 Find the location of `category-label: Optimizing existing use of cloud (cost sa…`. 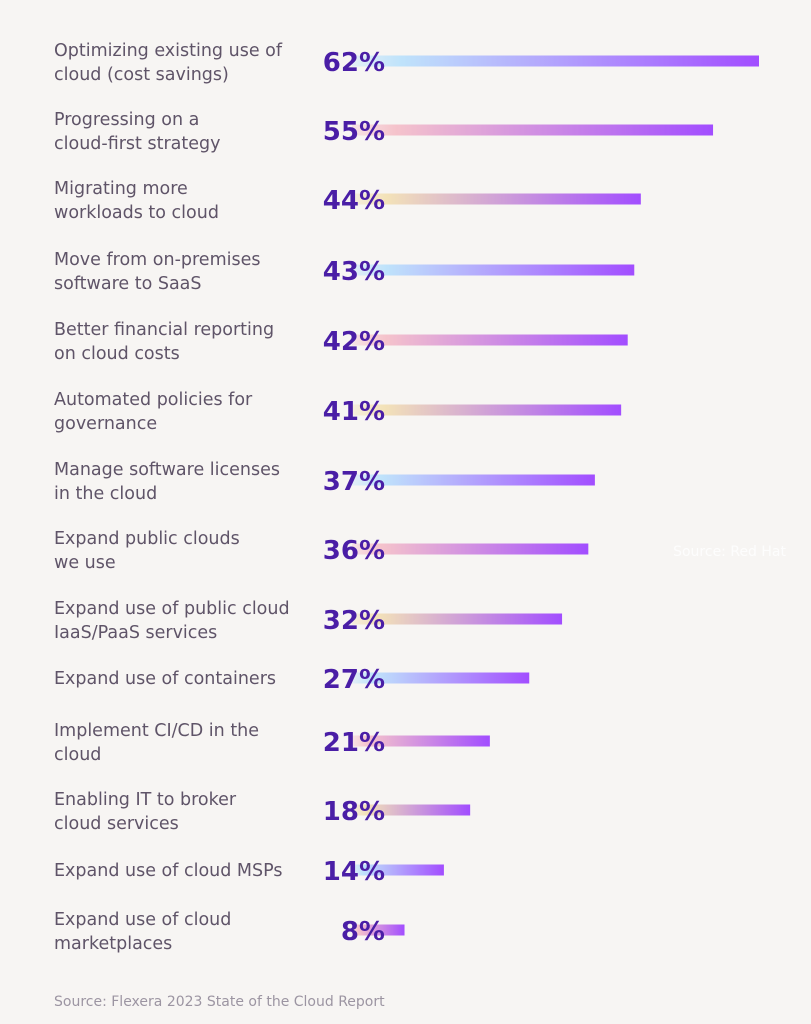

category-label: Optimizing existing use of cloud (cost sa… is located at coordinates (168, 63).